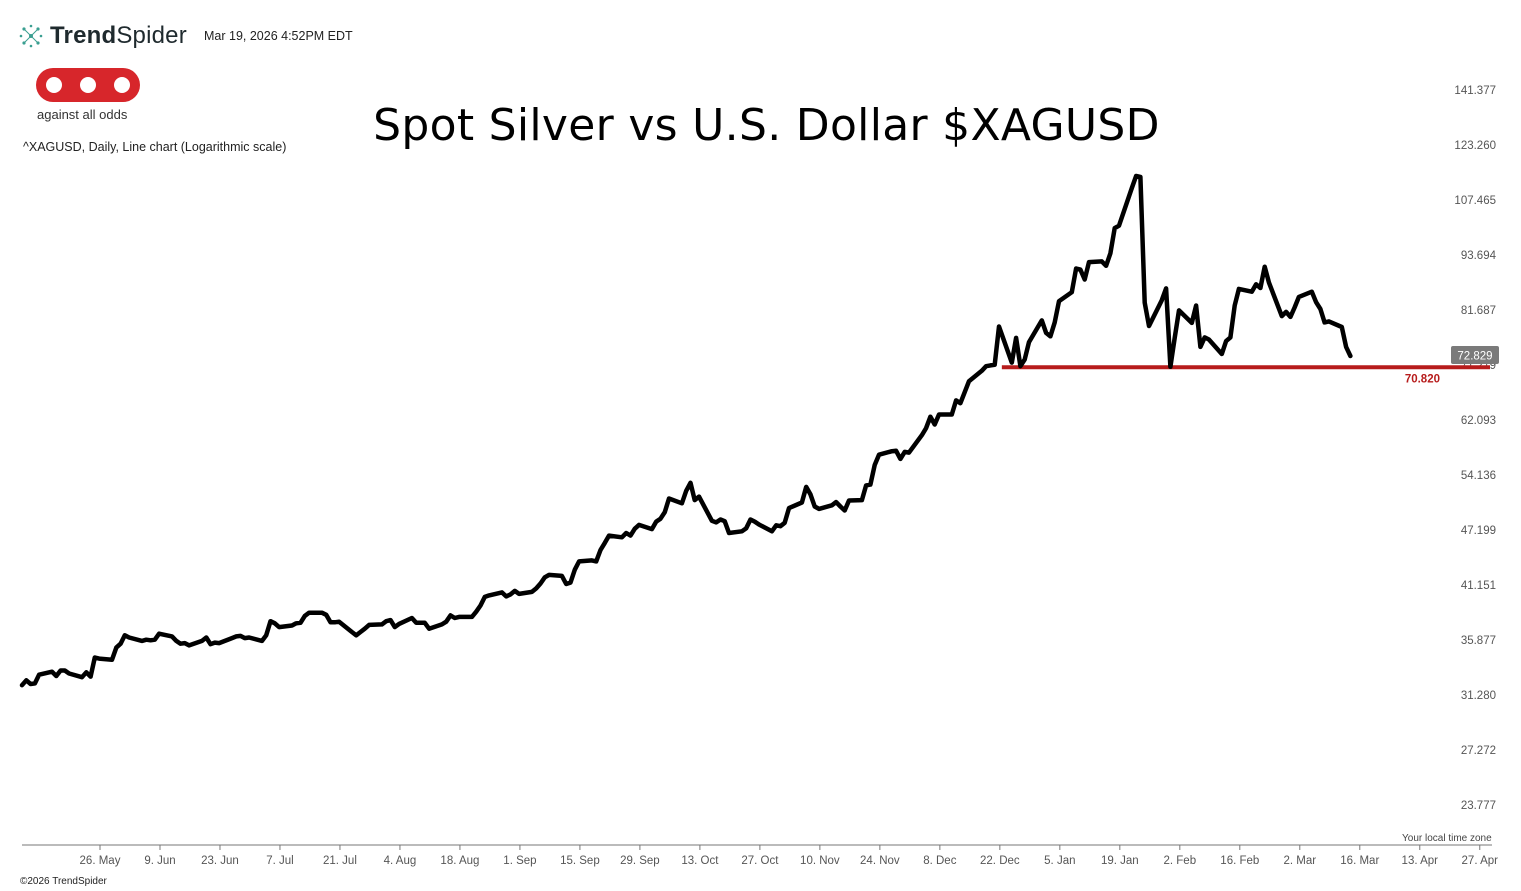 The width and height of the screenshot is (1521, 891). What do you see at coordinates (1478, 641) in the screenshot?
I see `y-tick-label: 35.877` at bounding box center [1478, 641].